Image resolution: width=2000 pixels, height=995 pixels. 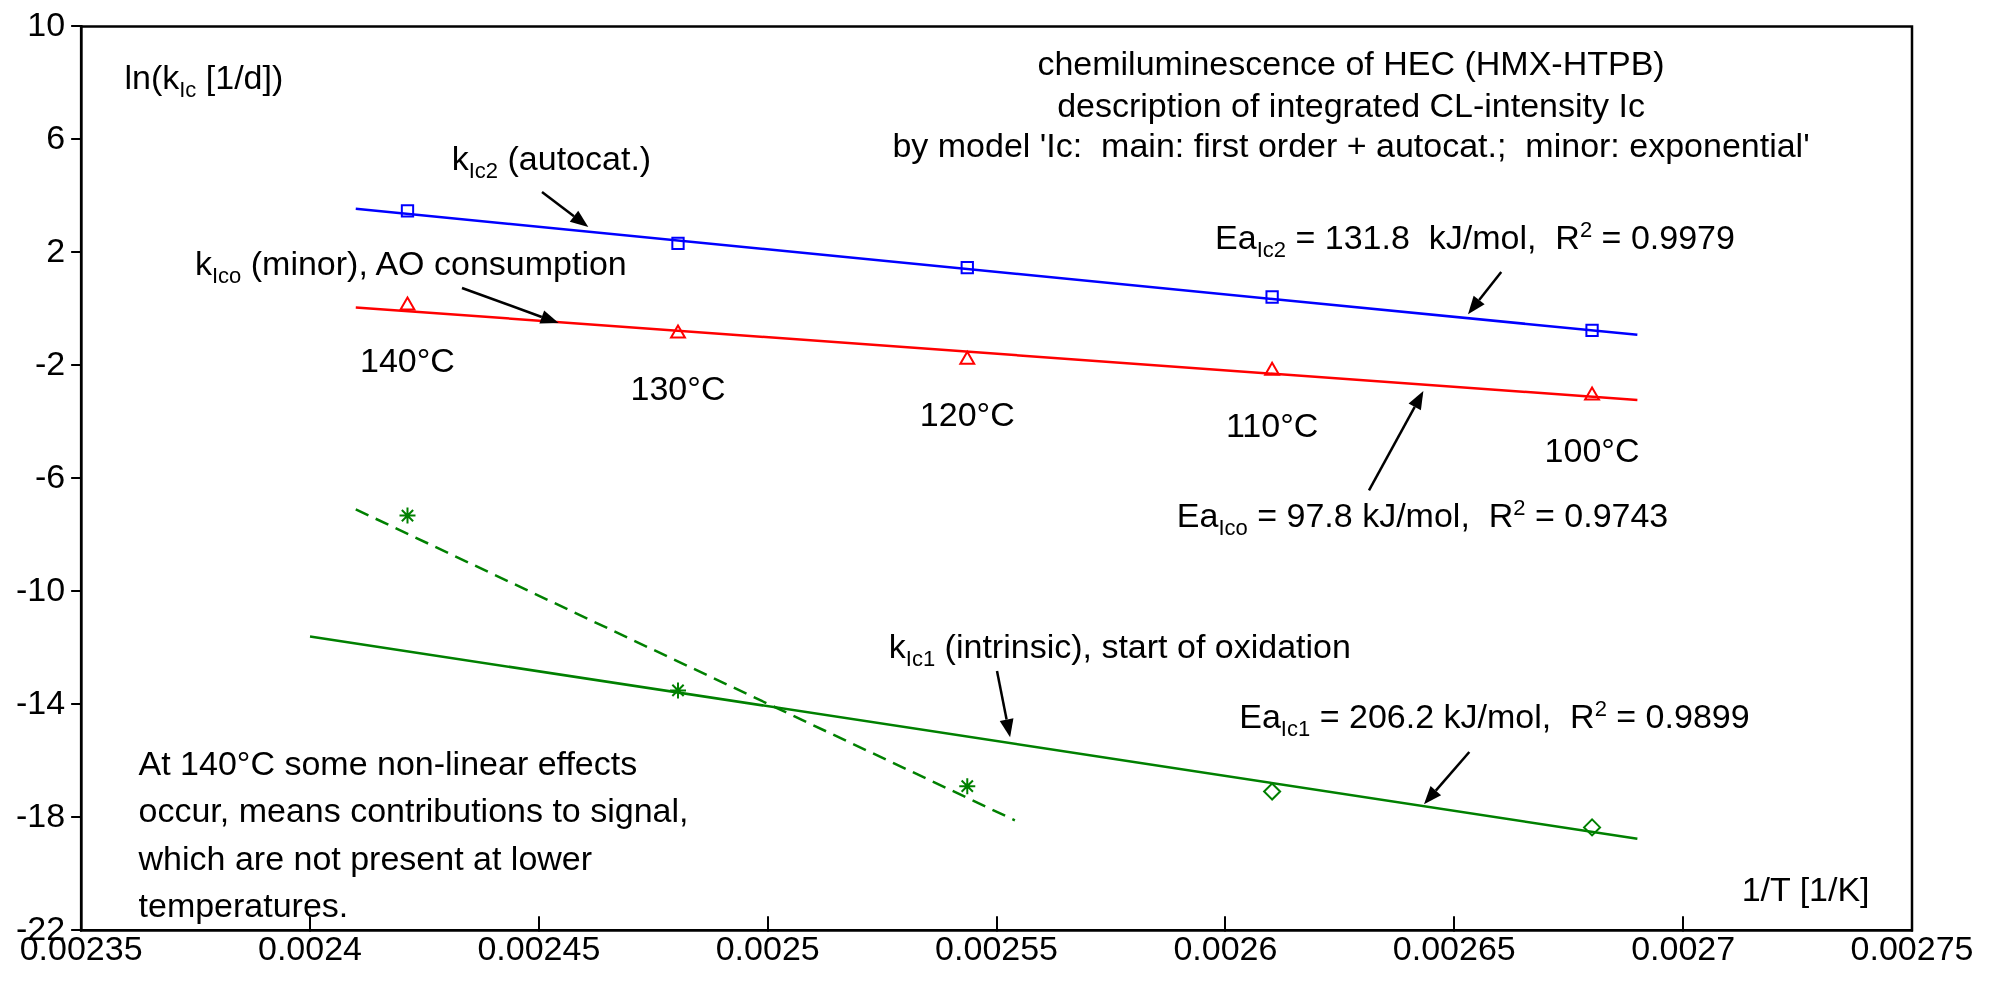 I want to click on text: description of integrated CL-intensity Ic by model 'Ic: main: first order + autocat.; minor: exponential', so click(x=1351, y=125).